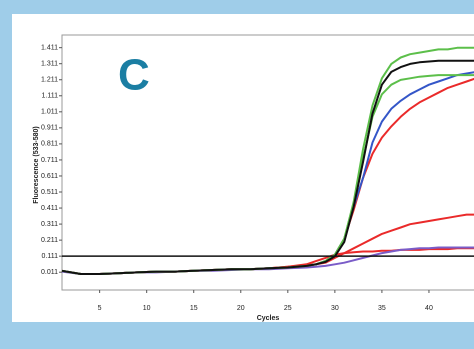  Describe the element at coordinates (49, 144) in the screenshot. I see `y-tick-label: 0.811` at that location.